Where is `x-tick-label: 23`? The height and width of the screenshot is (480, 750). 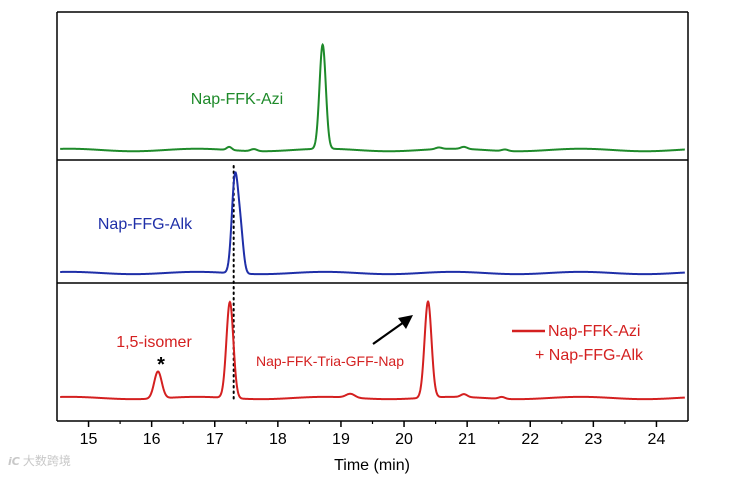 x-tick-label: 23 is located at coordinates (593, 439).